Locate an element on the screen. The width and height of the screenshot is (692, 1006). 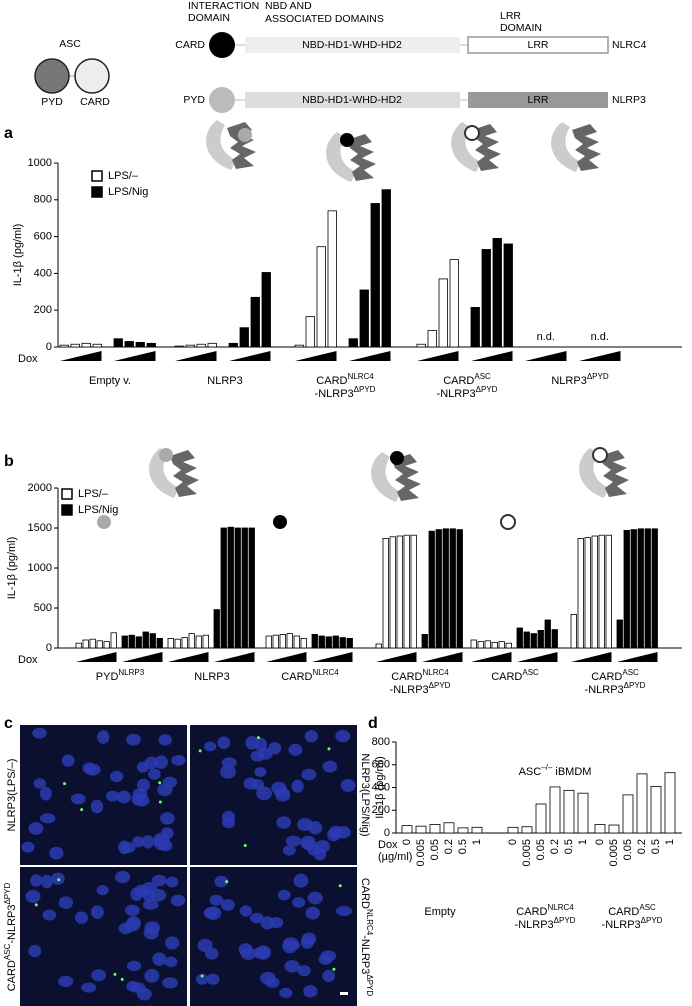
x-tick-label: 0.2 is located at coordinates (555, 846).